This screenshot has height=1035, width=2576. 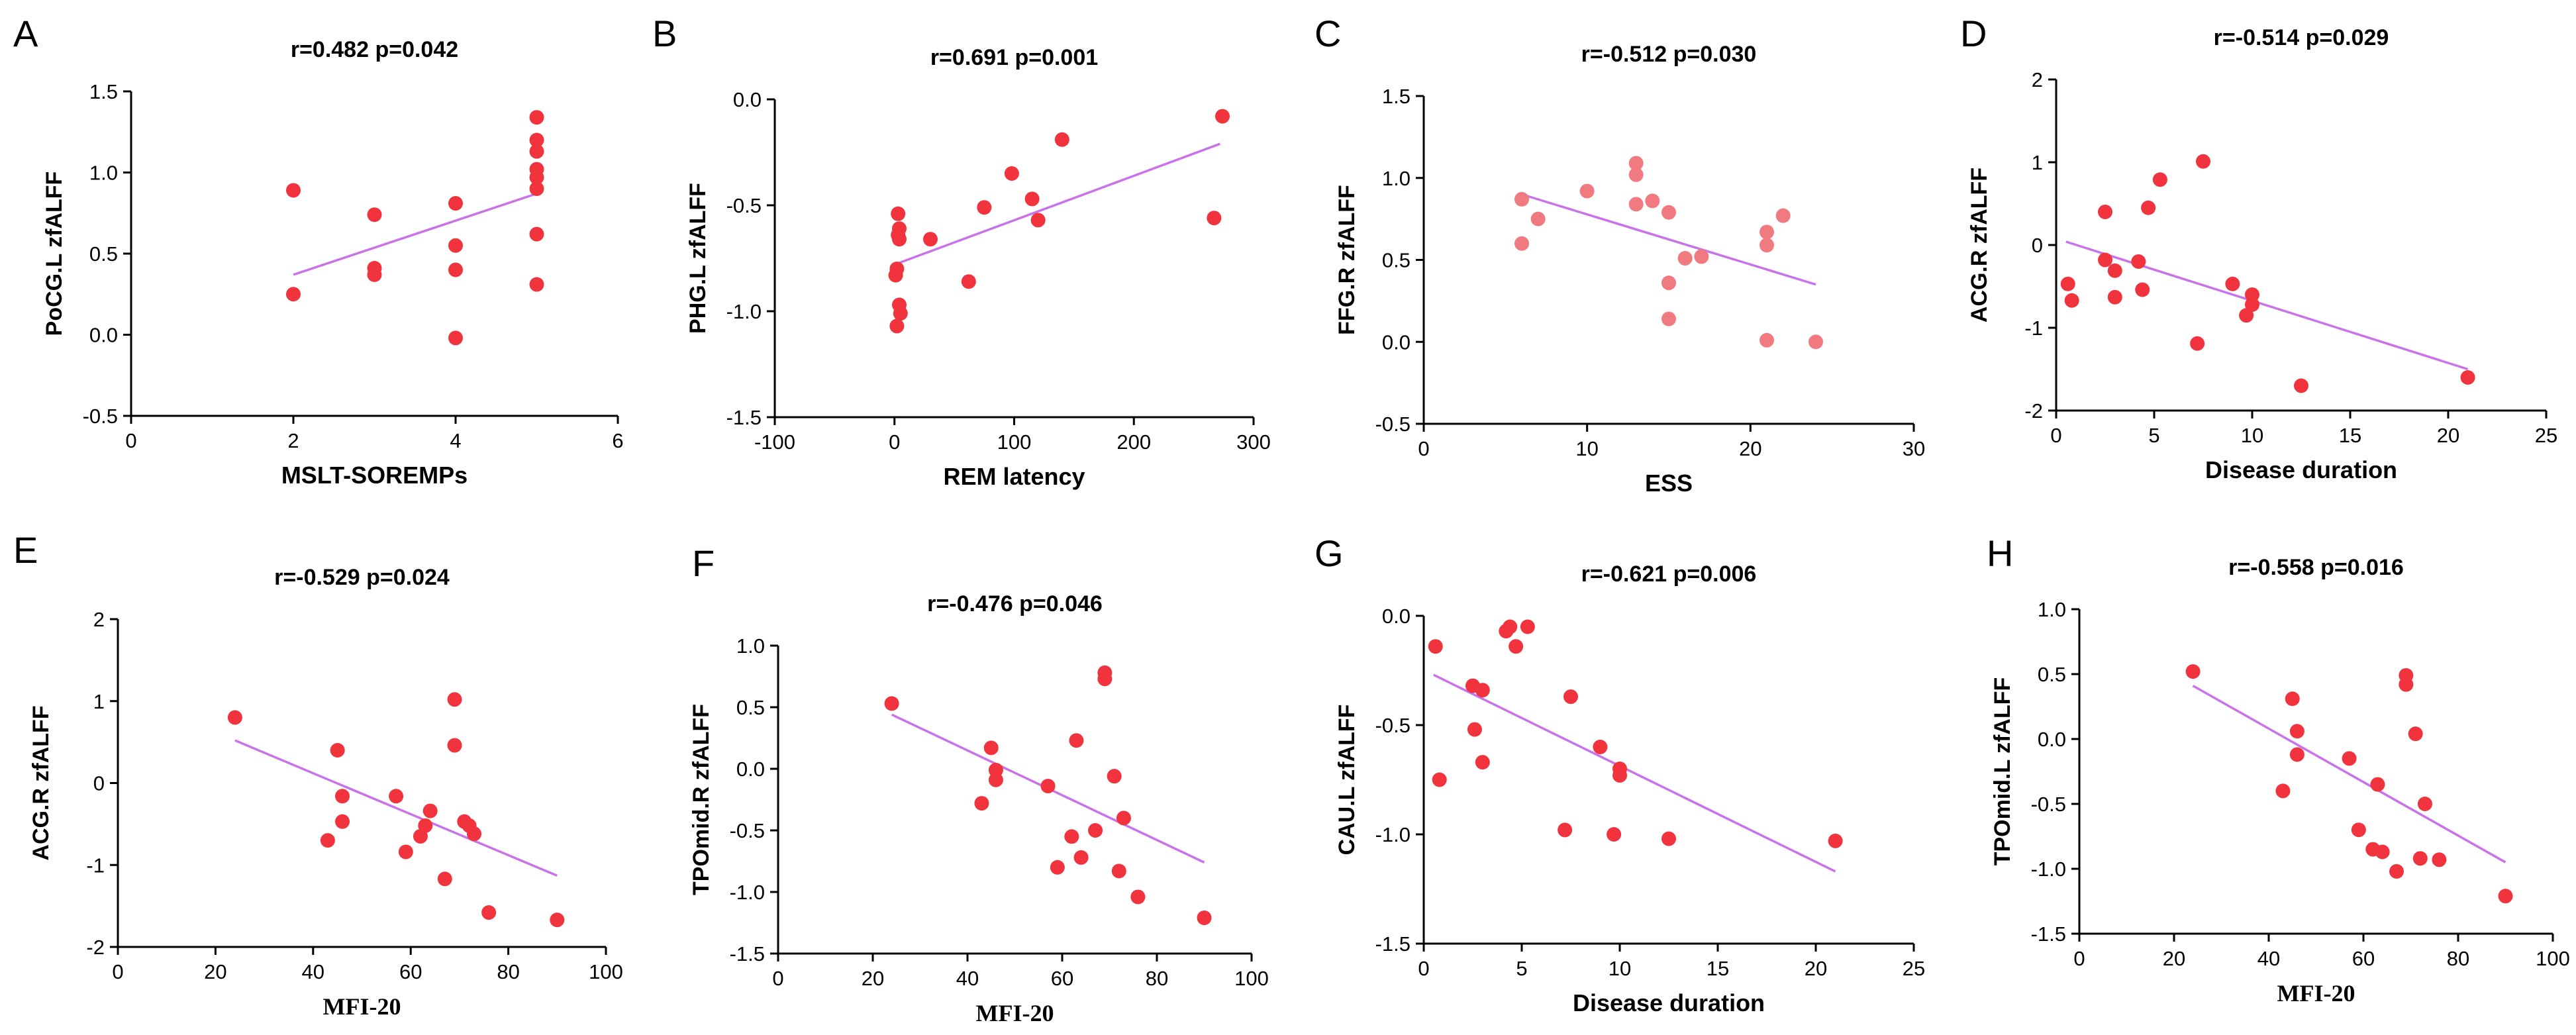 I want to click on y-tick-label-g: -0.5, so click(x=1393, y=725).